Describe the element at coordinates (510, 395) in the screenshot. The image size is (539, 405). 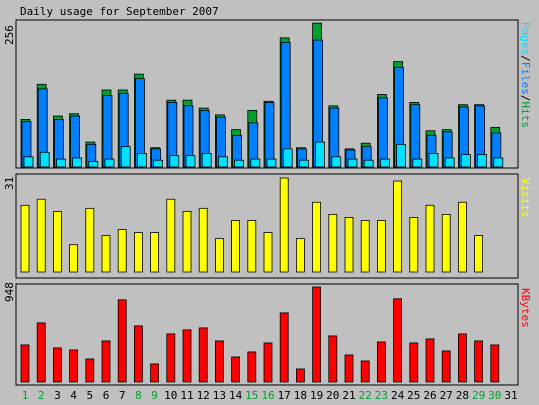
I see `day-label: 31` at that location.